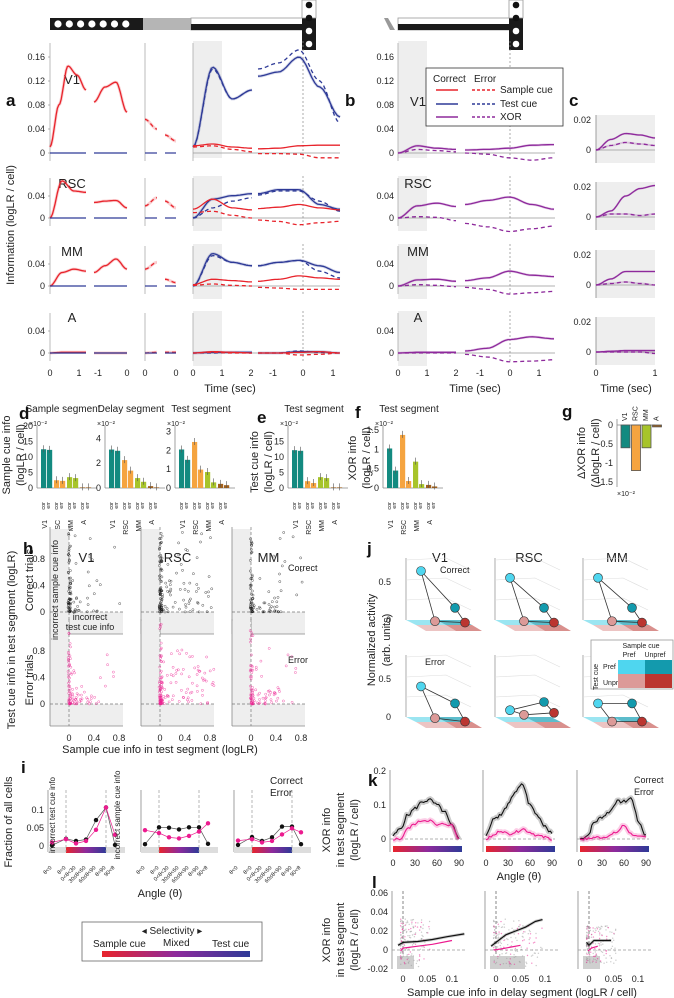 This screenshot has height=998, width=674. I want to click on d-sample-ytick-label: 5, so click(30, 473).